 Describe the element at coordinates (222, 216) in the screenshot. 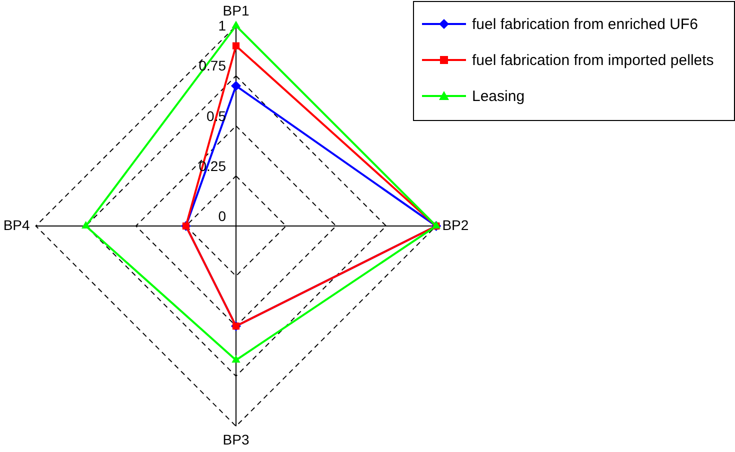

I see `y-tick-label: 0` at that location.